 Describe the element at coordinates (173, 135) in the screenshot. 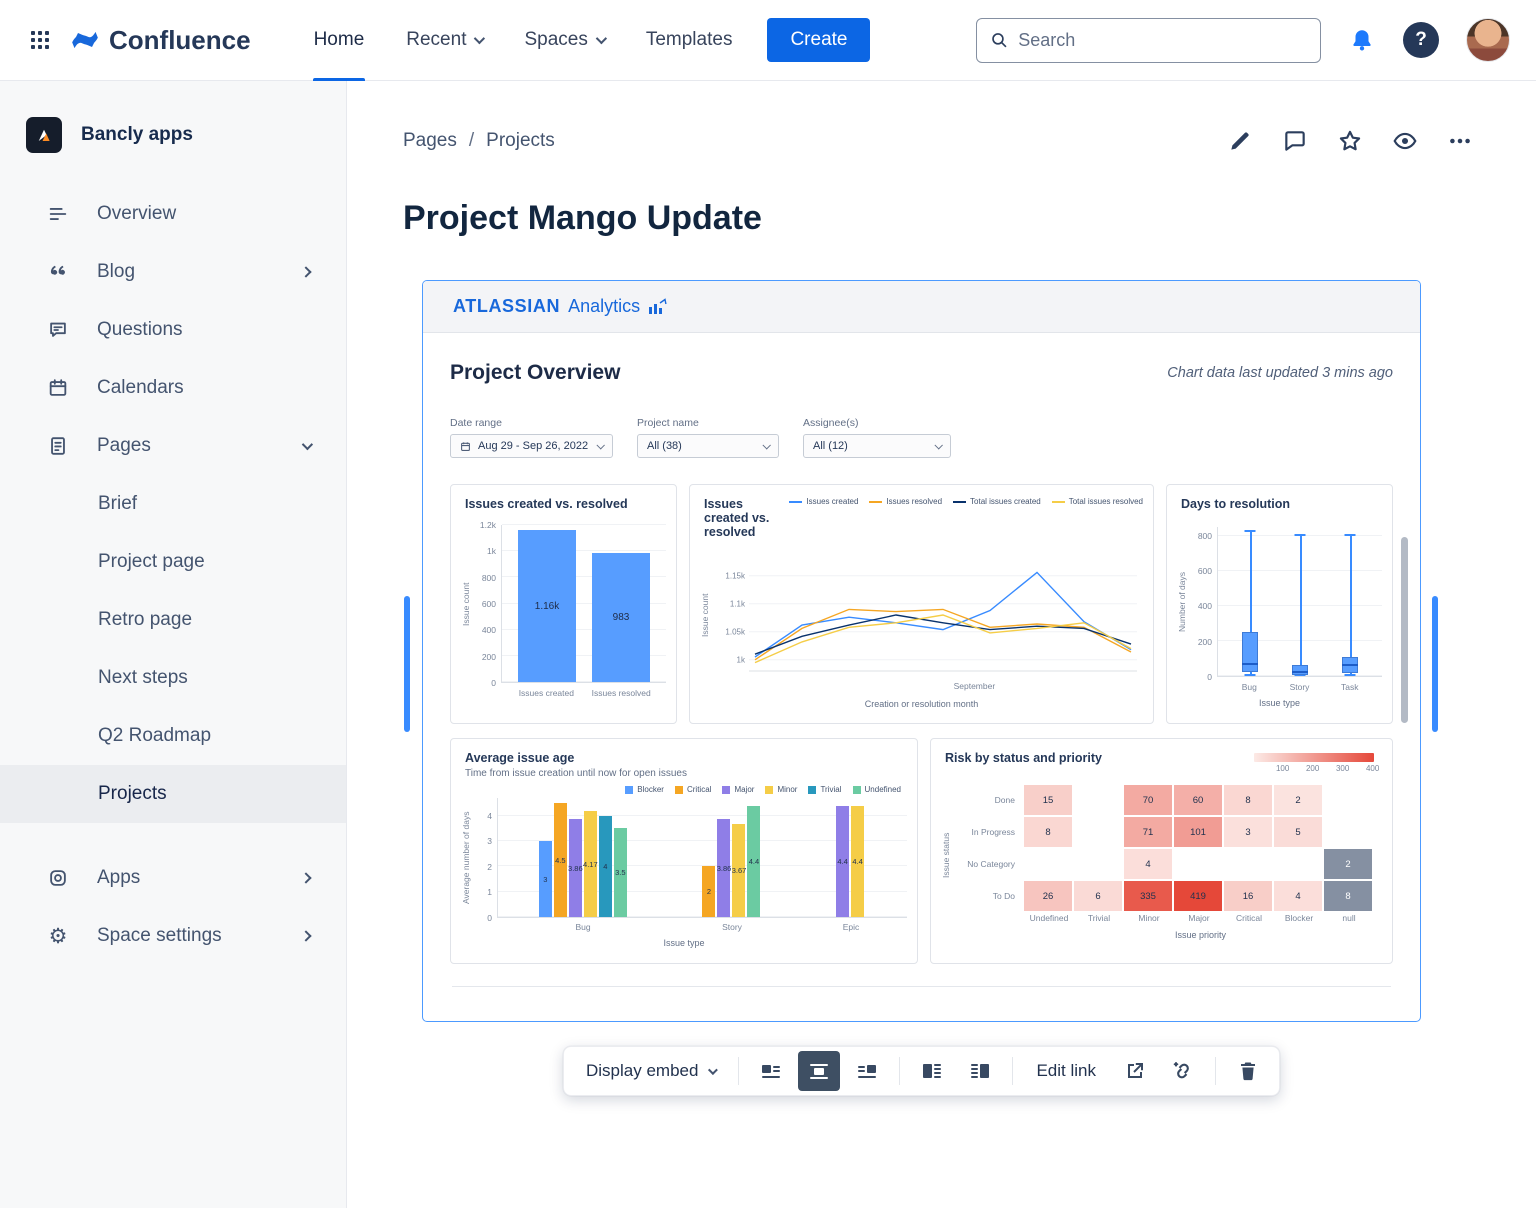

I see `space-header: Bancly apps` at that location.